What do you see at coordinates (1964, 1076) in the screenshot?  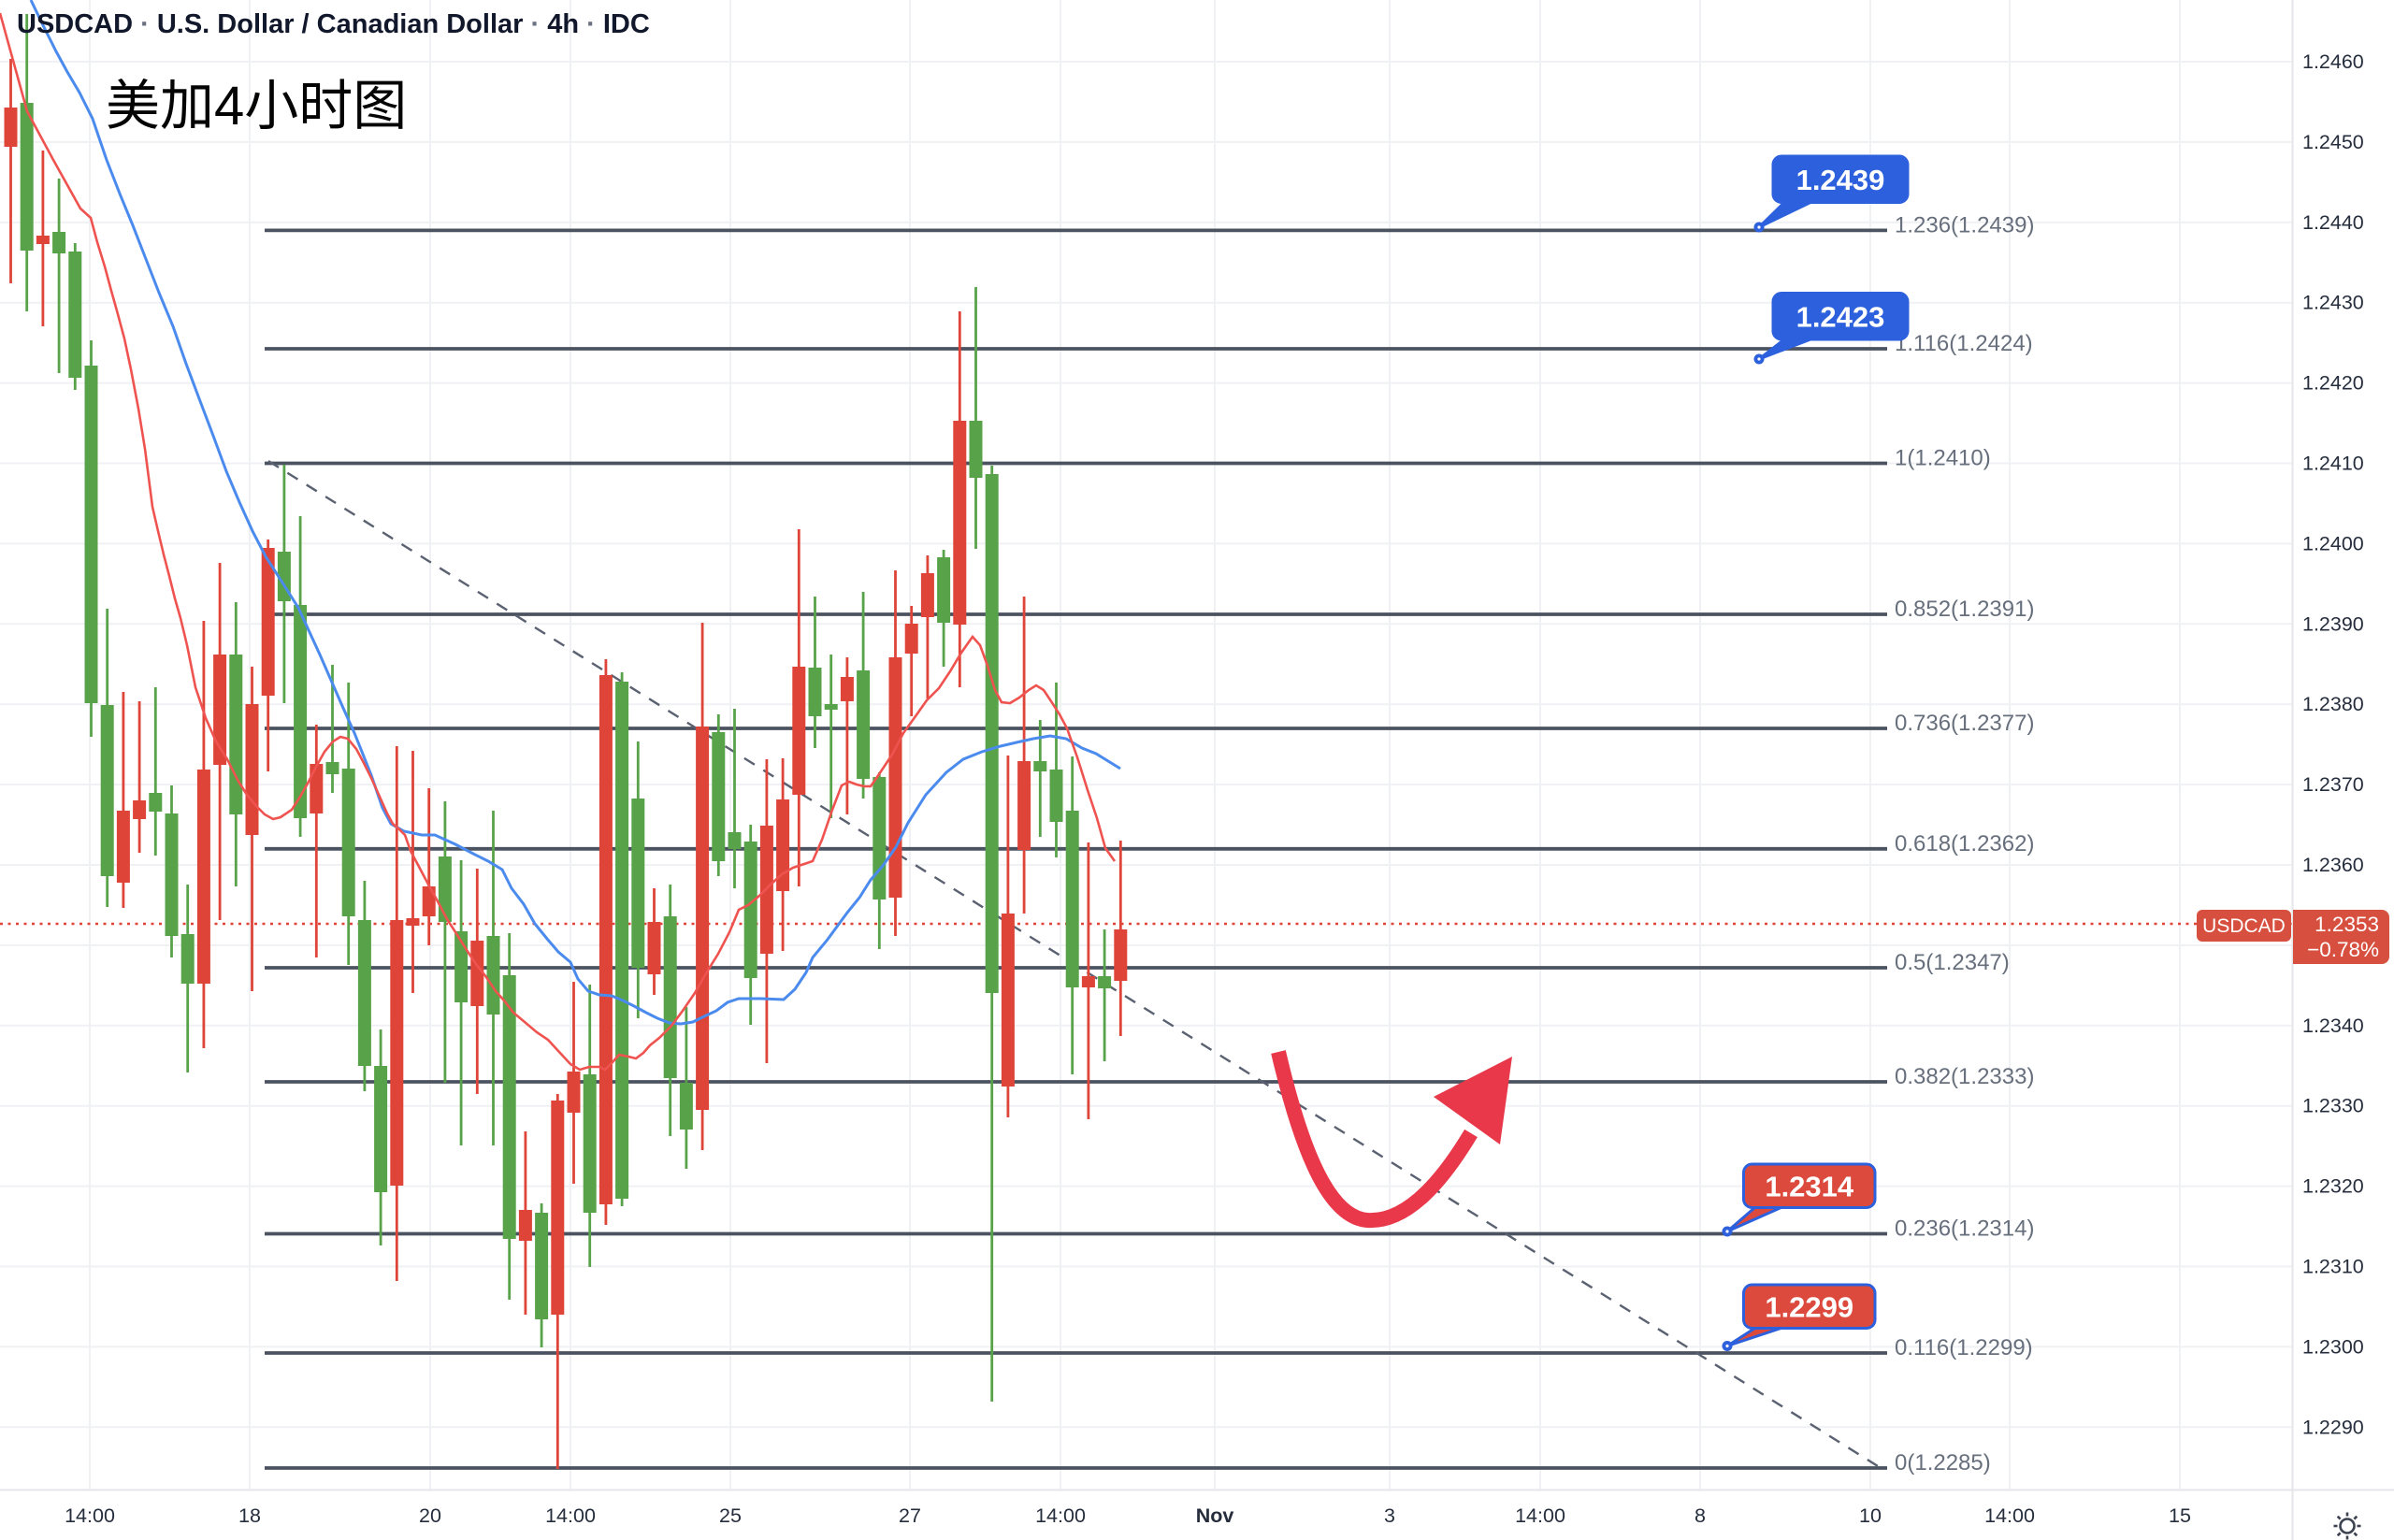 I see `svg-text: 0.382(1.2333)` at bounding box center [1964, 1076].